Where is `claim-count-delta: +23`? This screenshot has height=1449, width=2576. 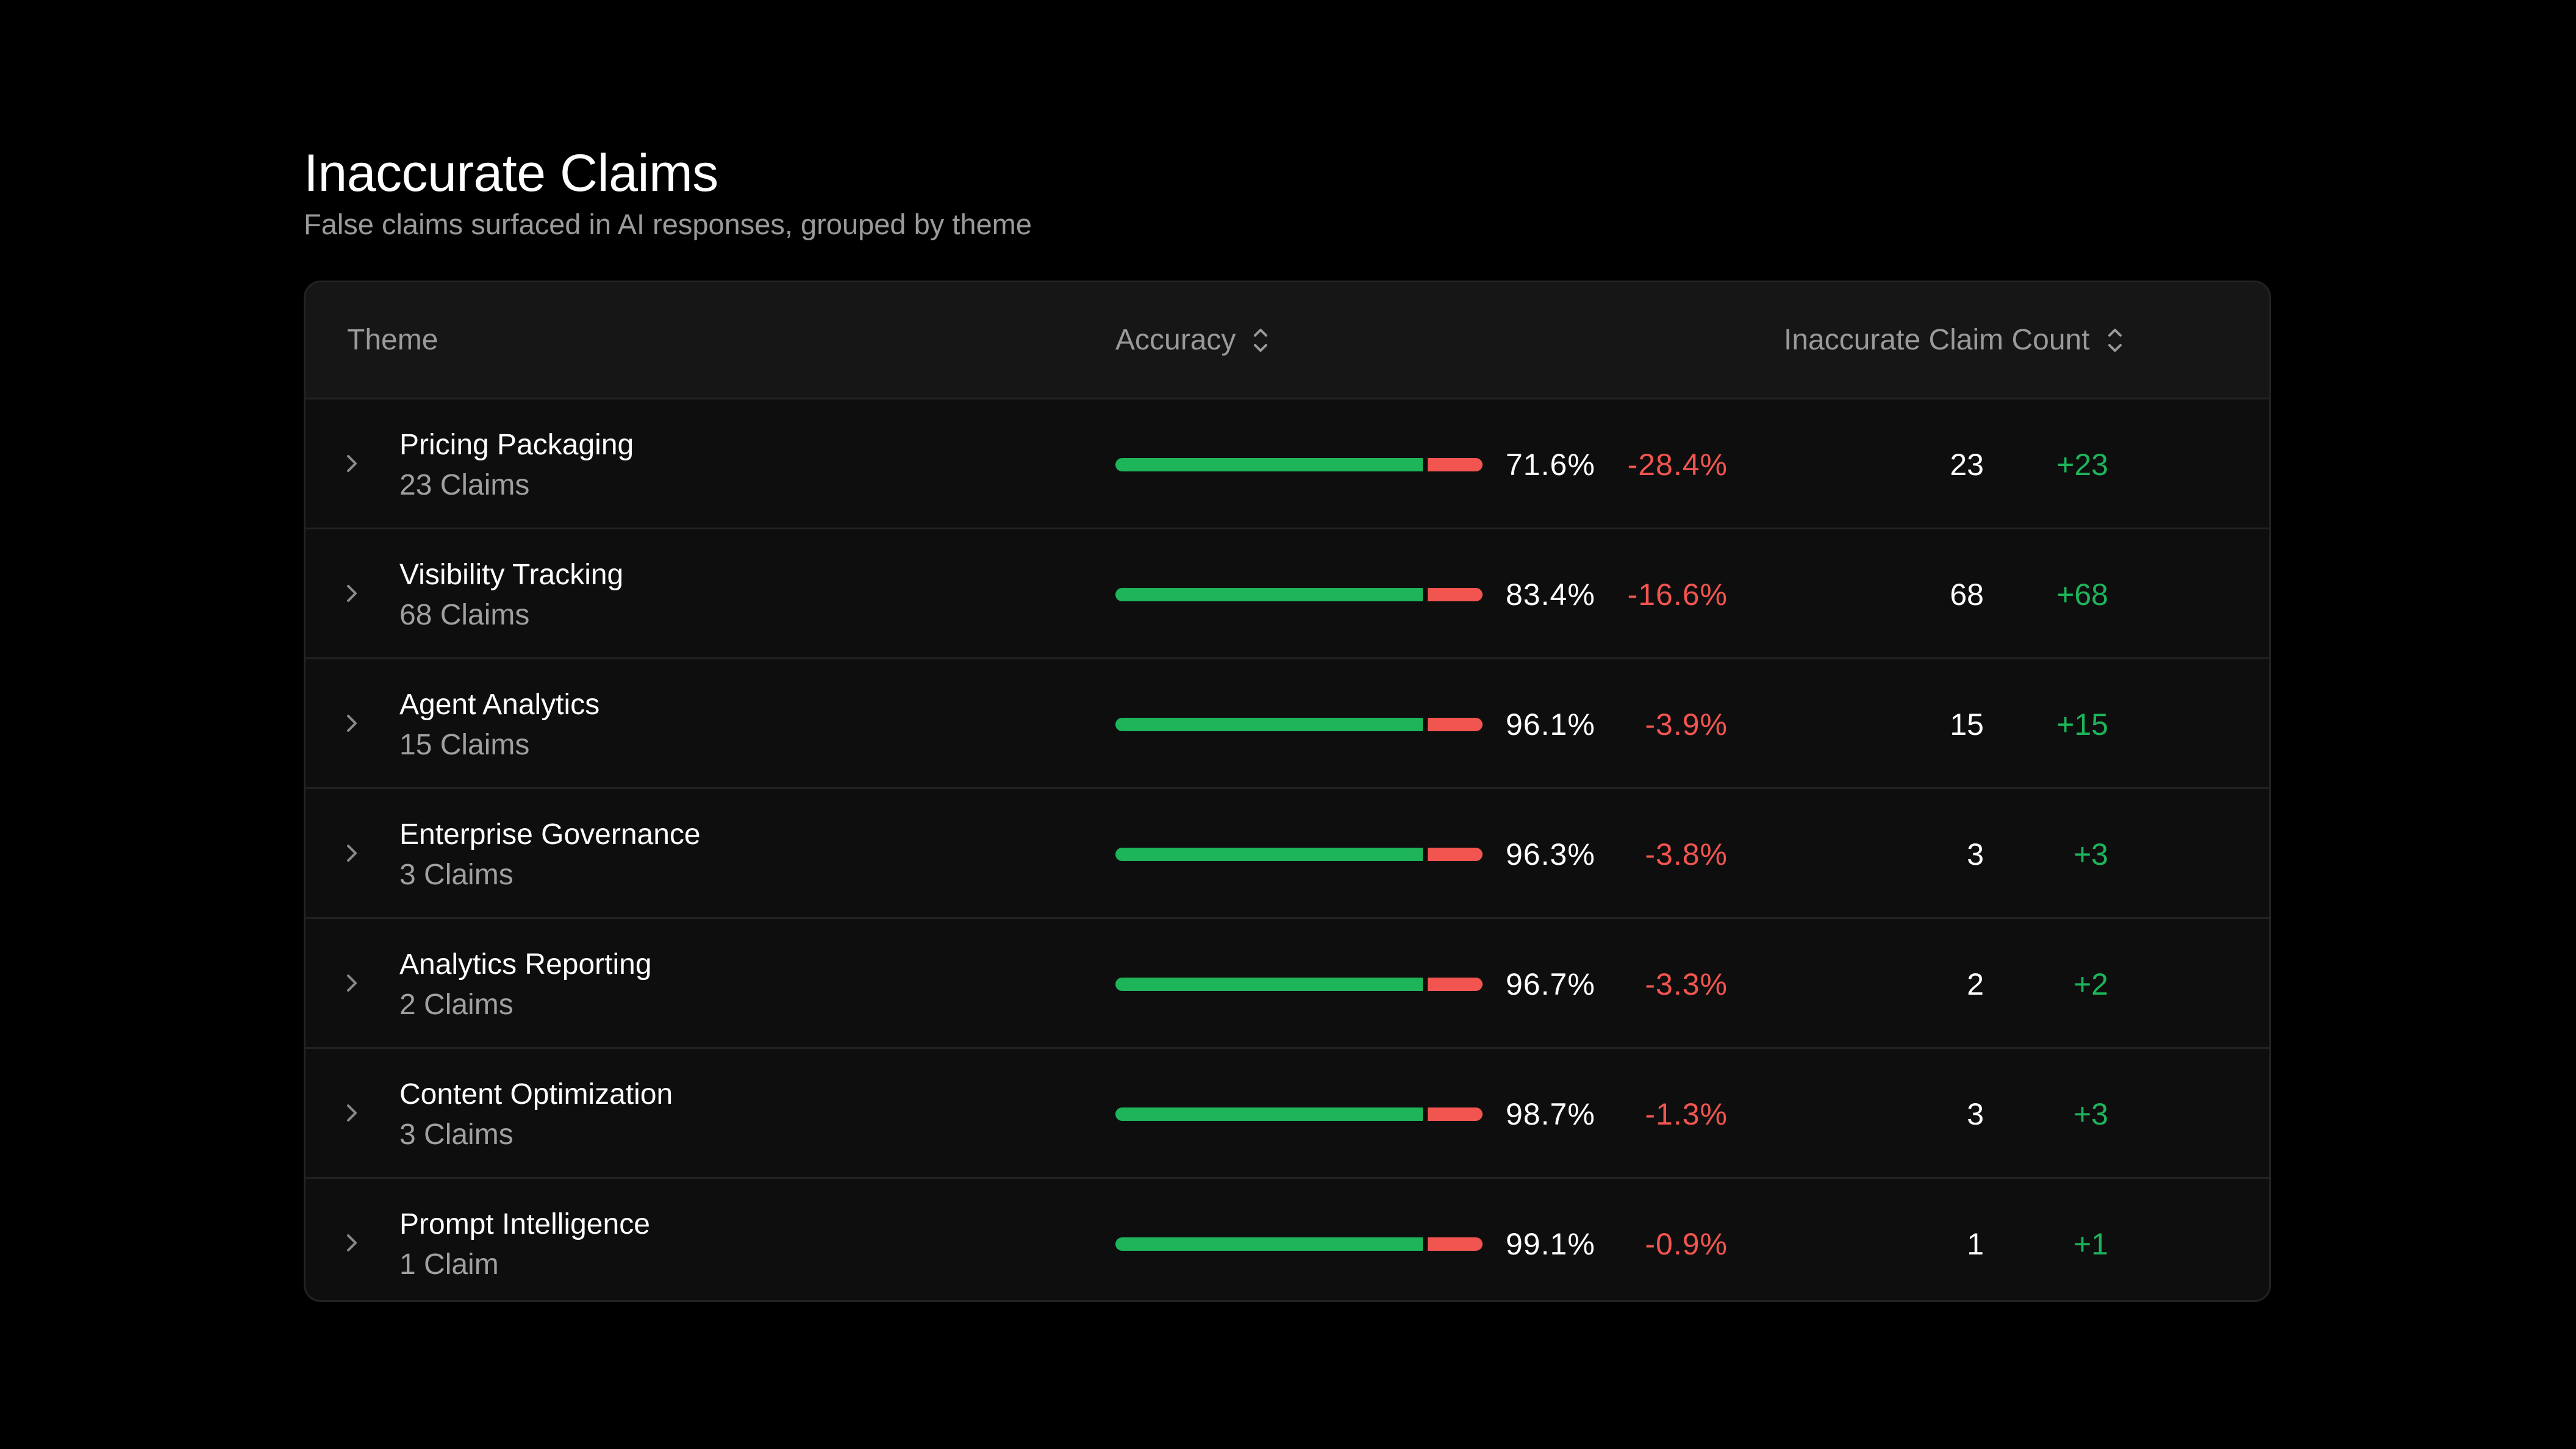
claim-count-delta: +23 is located at coordinates (2082, 465).